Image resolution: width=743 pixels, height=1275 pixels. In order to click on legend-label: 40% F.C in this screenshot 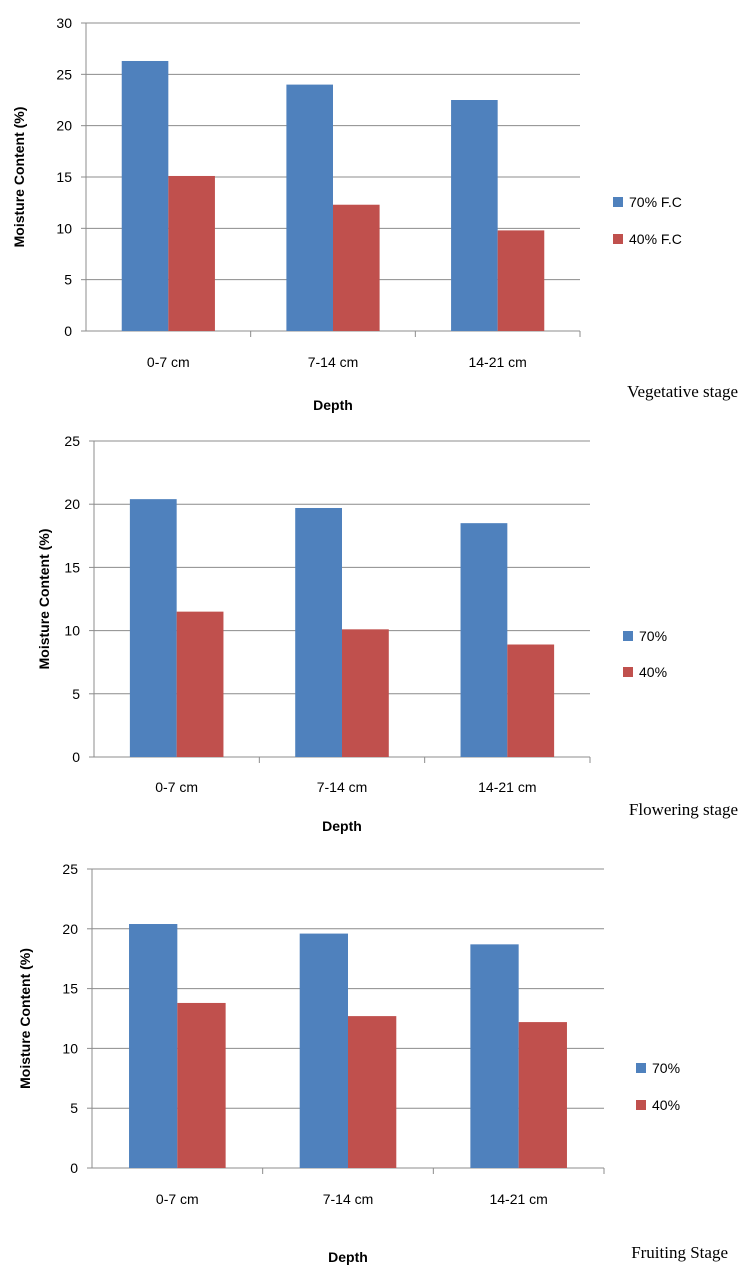, I will do `click(655, 239)`.